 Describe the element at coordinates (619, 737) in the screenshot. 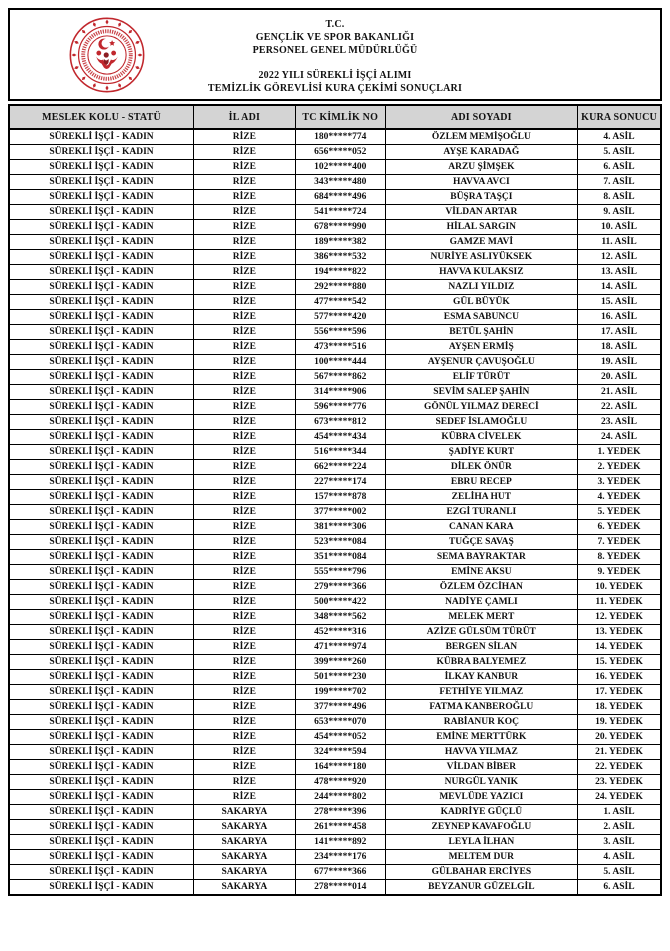

I see `cell-kura-sonucu: 20. YEDEK` at that location.